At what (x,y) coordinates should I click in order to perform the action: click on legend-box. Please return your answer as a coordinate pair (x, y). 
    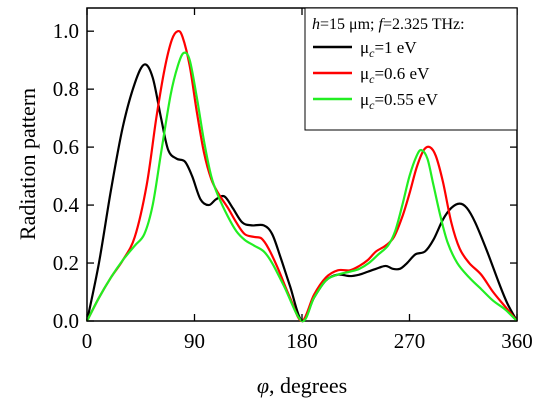
    Looking at the image, I should click on (411, 69).